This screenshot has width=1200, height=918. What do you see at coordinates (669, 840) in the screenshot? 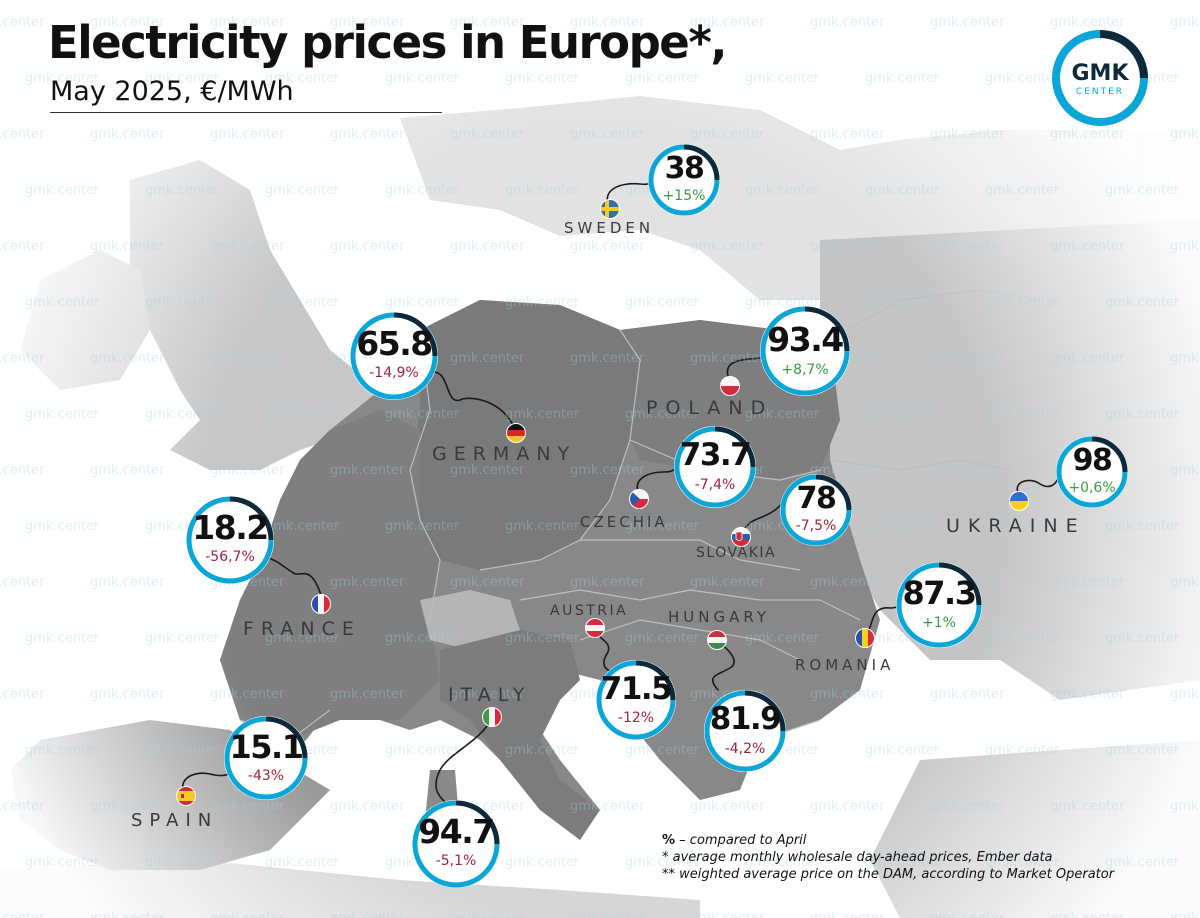
I see `footnote-percent-mark: %` at bounding box center [669, 840].